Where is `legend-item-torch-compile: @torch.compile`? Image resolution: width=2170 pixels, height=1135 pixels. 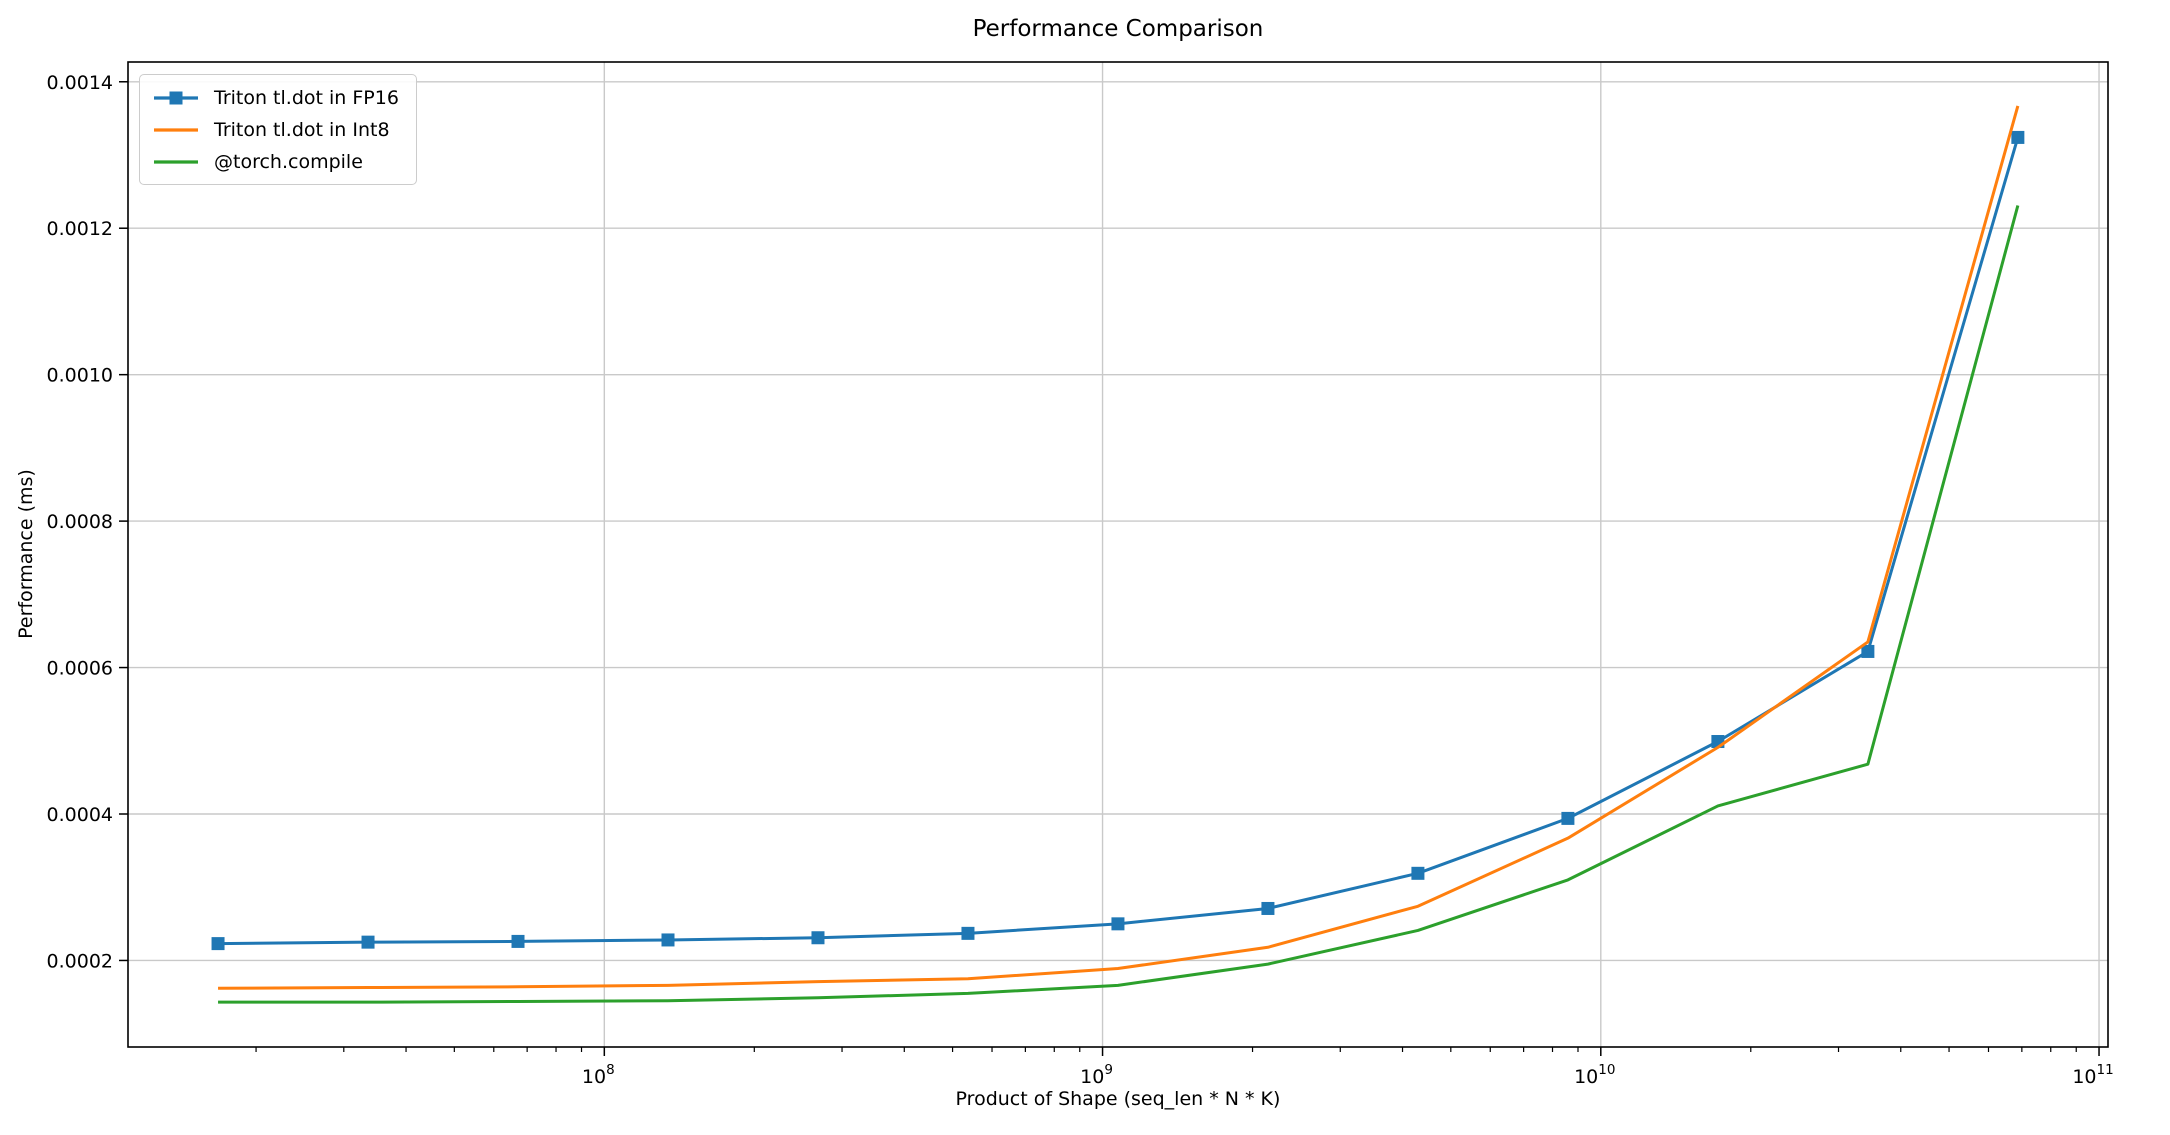
legend-item-torch-compile: @torch.compile is located at coordinates (278, 161).